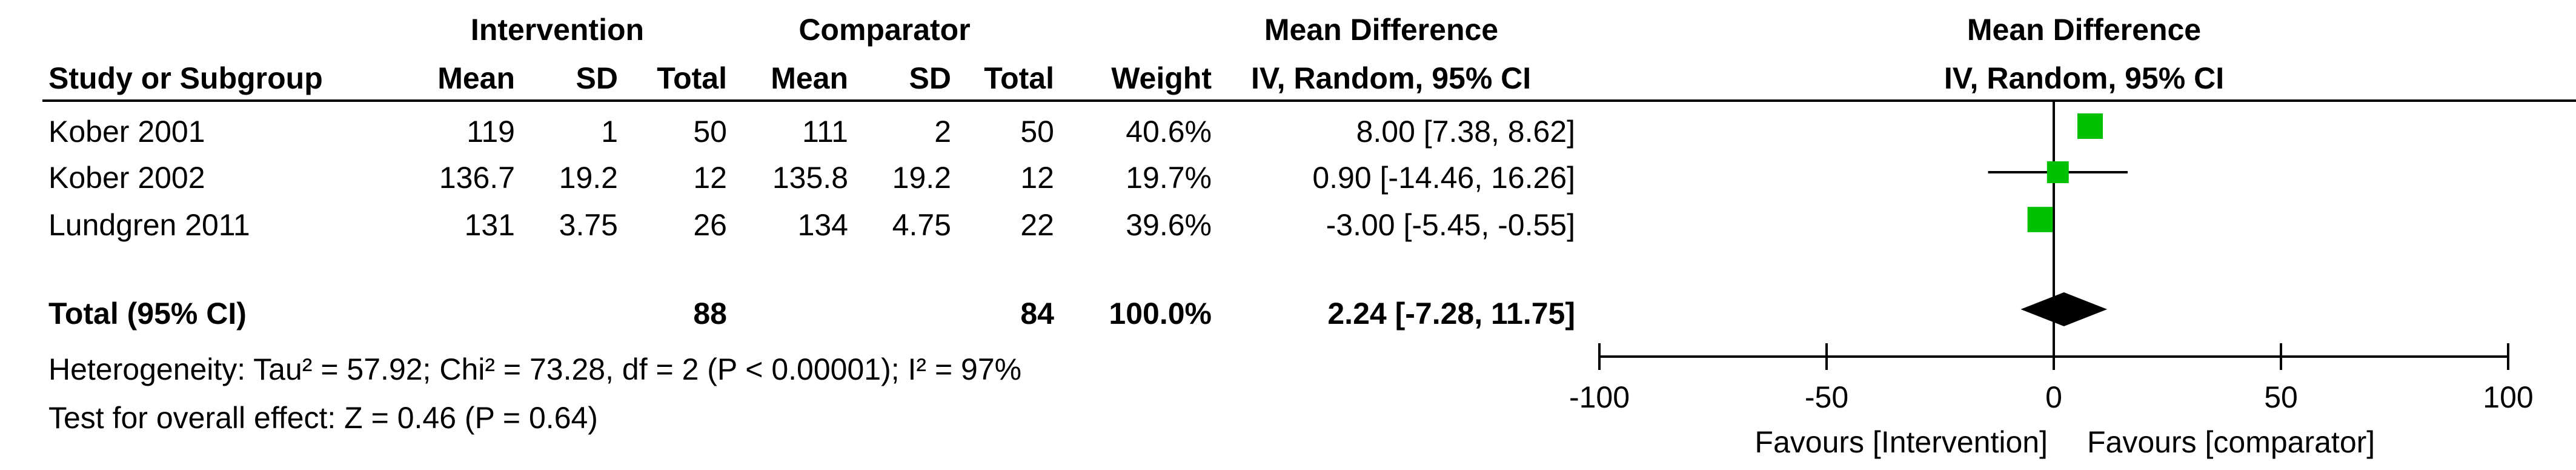  Describe the element at coordinates (476, 78) in the screenshot. I see `intervention-mean-header: Mean` at that location.